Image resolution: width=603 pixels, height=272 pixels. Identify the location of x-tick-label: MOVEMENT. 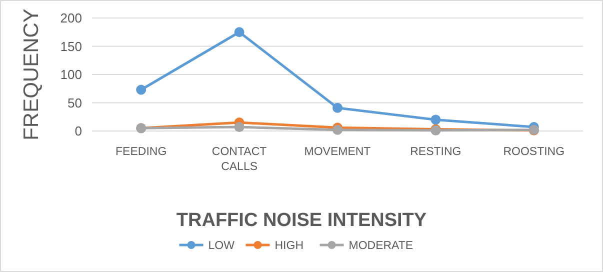
(337, 152).